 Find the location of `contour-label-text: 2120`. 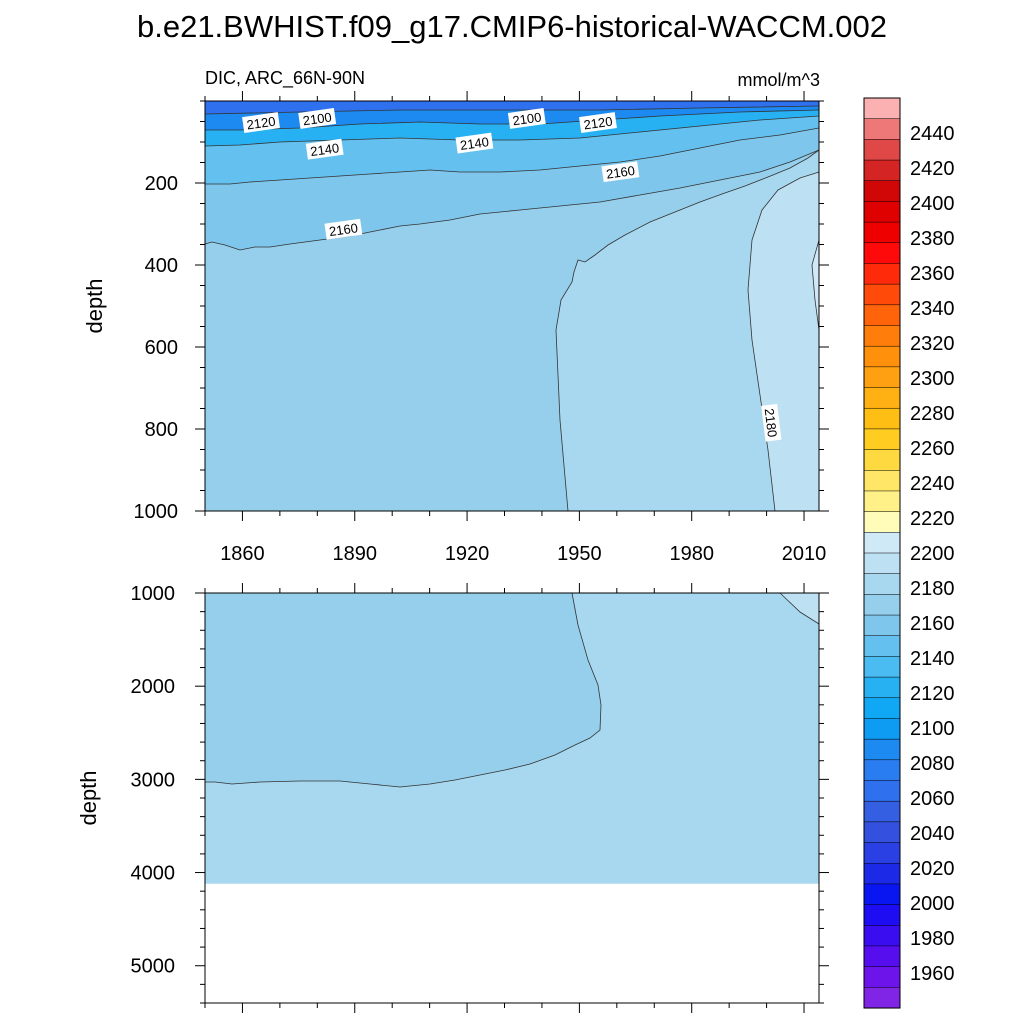

contour-label-text: 2120 is located at coordinates (261, 123).